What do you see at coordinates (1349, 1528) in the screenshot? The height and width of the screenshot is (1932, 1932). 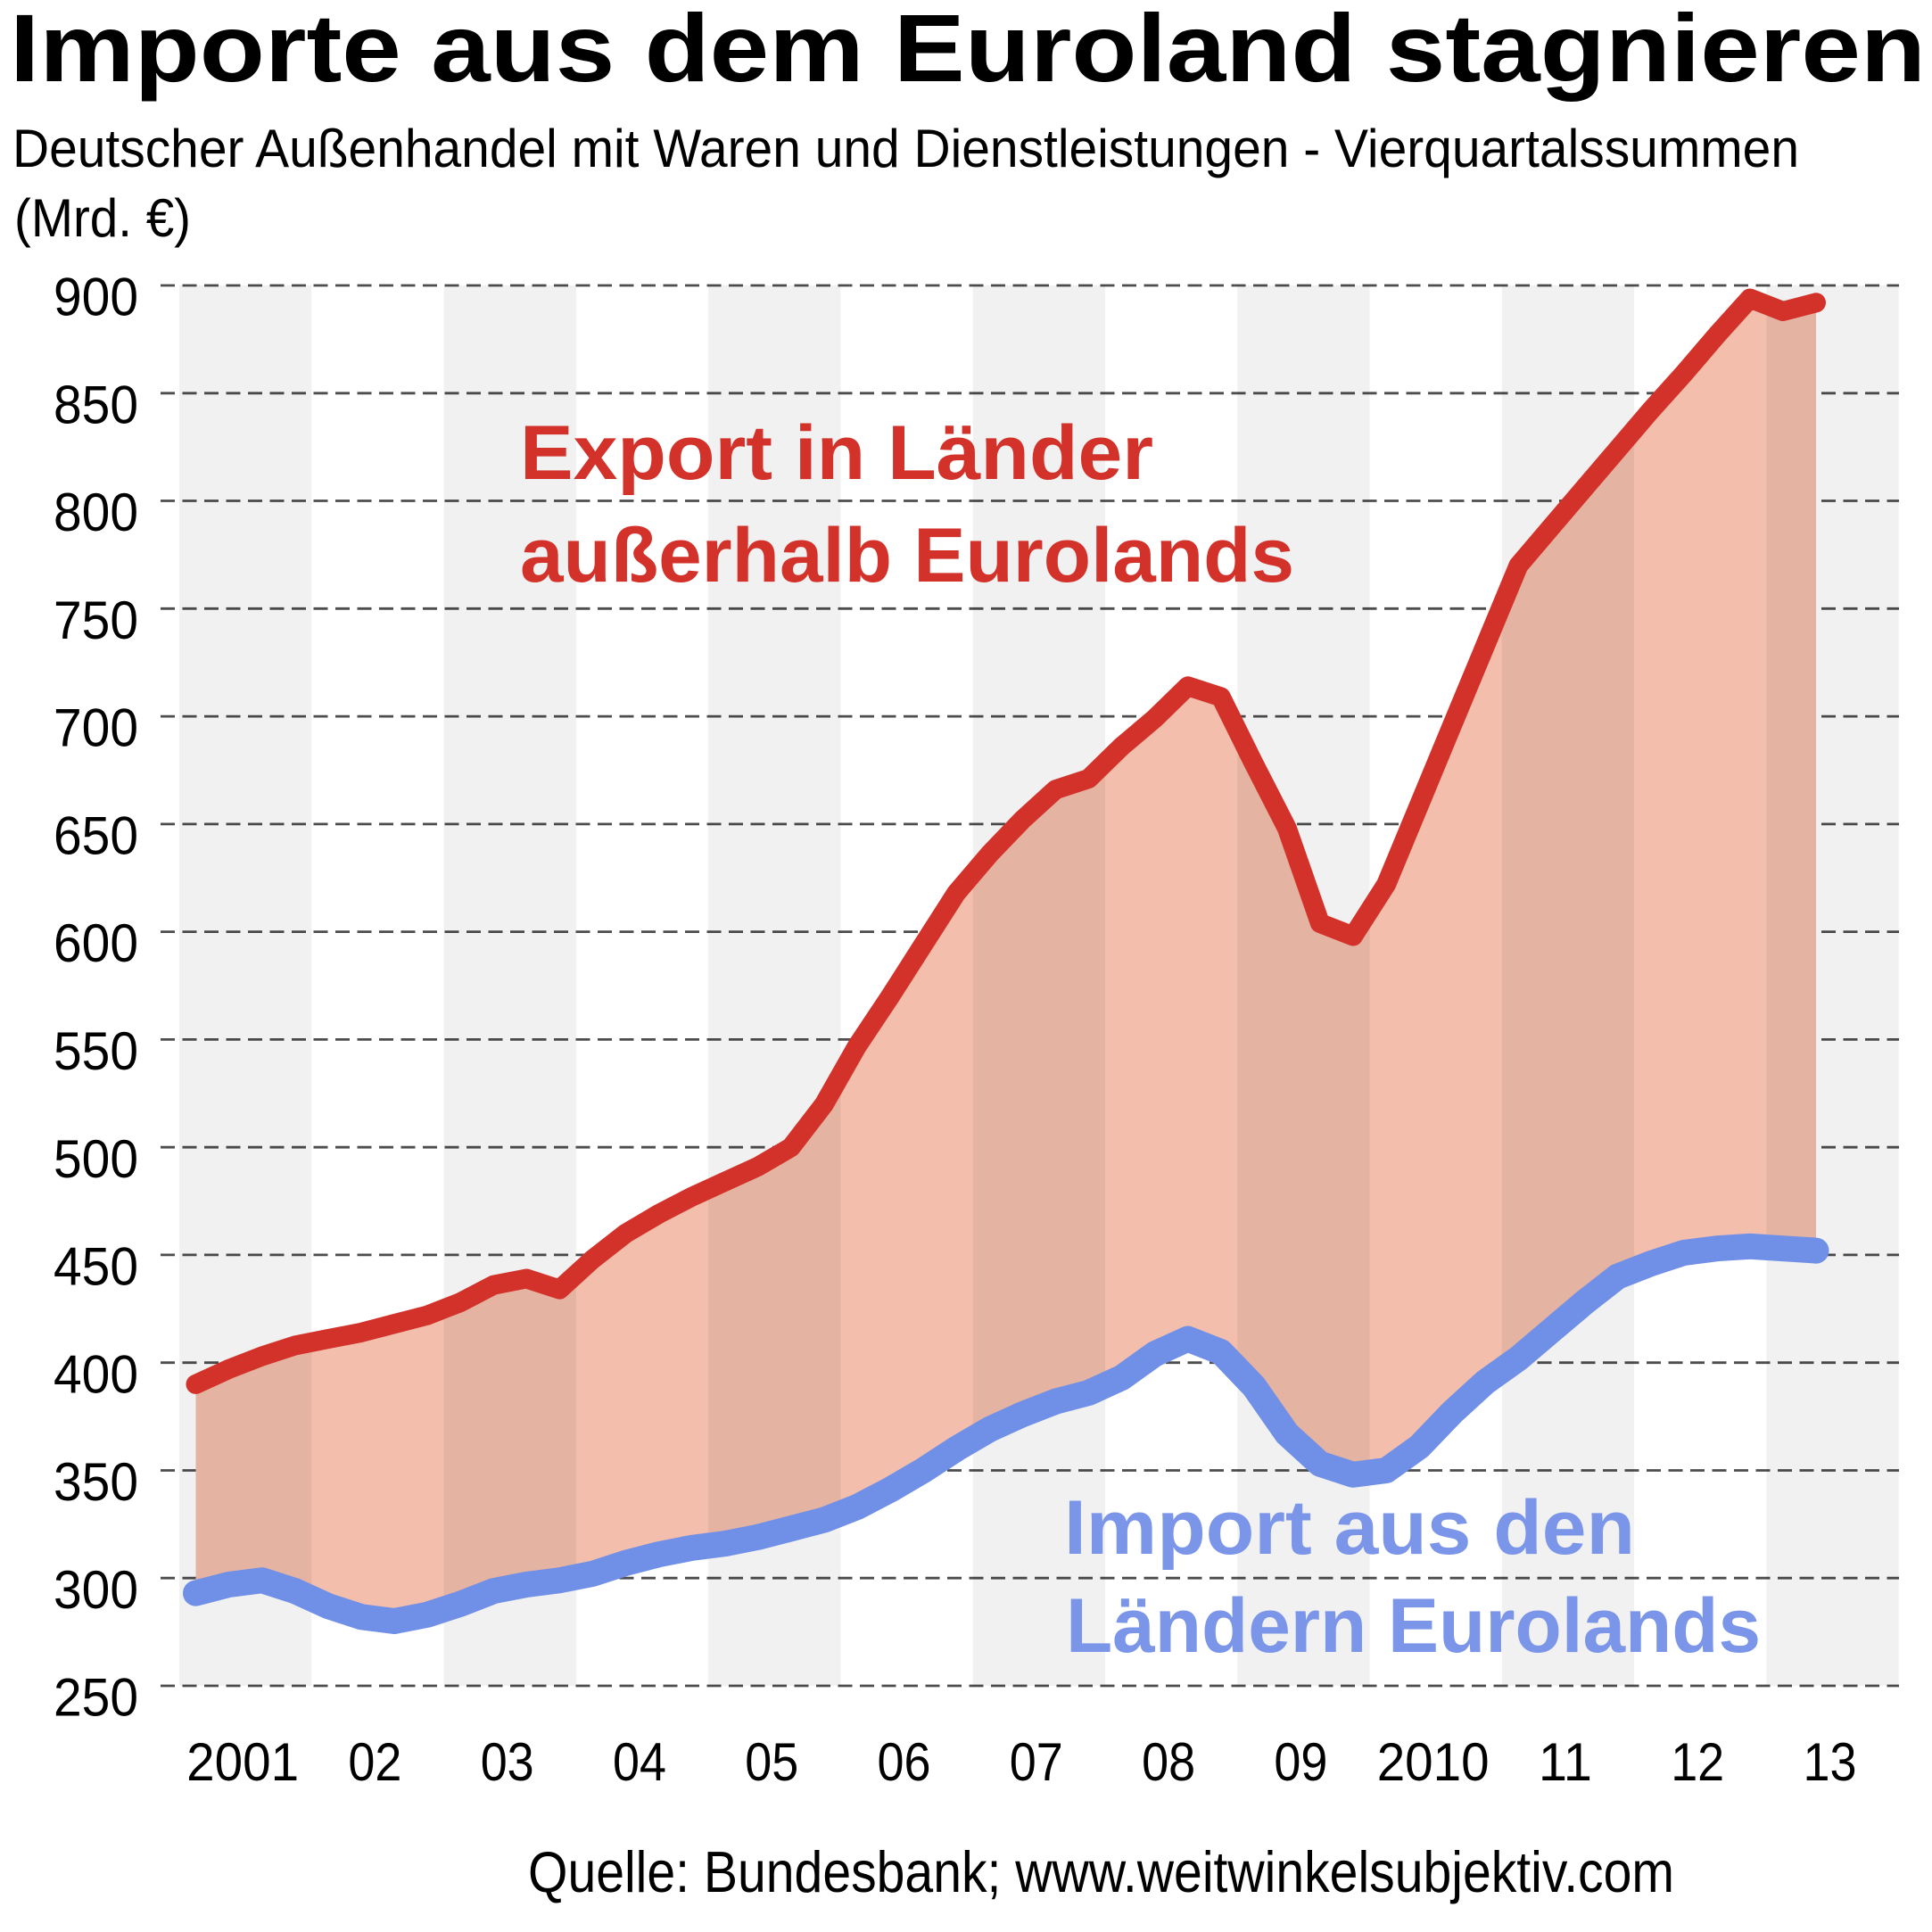 I see `svg-text: Import aus den` at bounding box center [1349, 1528].